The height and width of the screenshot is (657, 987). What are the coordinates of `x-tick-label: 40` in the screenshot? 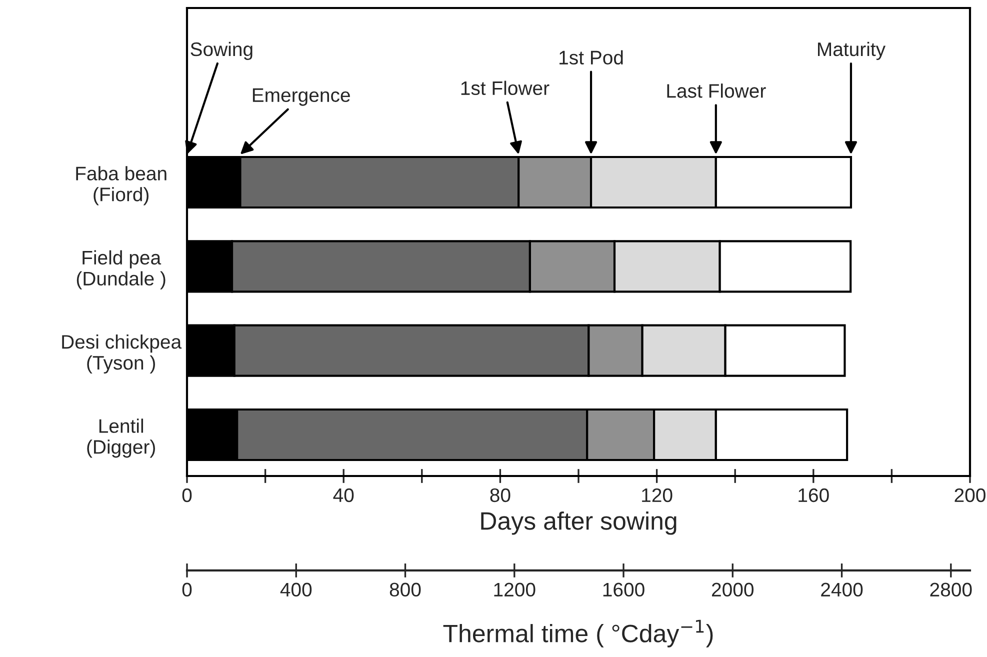 It's located at (343, 495).